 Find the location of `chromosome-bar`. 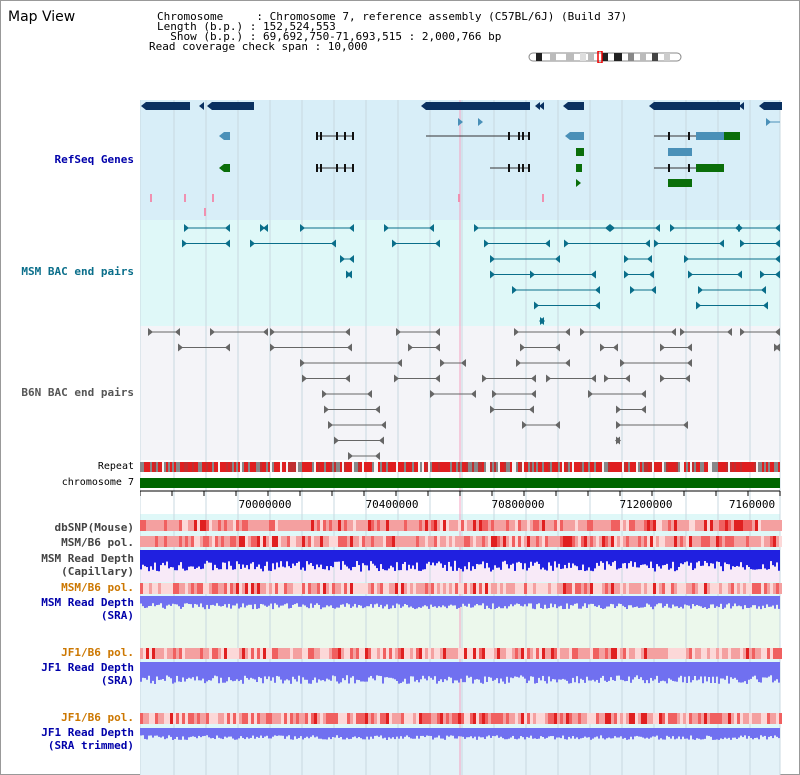

chromosome-bar is located at coordinates (460, 483).